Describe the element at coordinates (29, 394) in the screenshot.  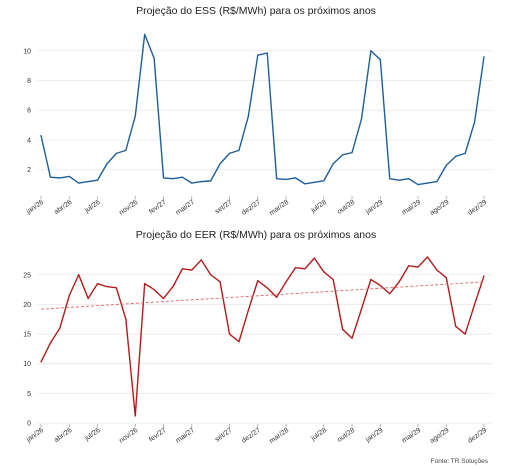
I see `eer-ytick-label: 5` at that location.